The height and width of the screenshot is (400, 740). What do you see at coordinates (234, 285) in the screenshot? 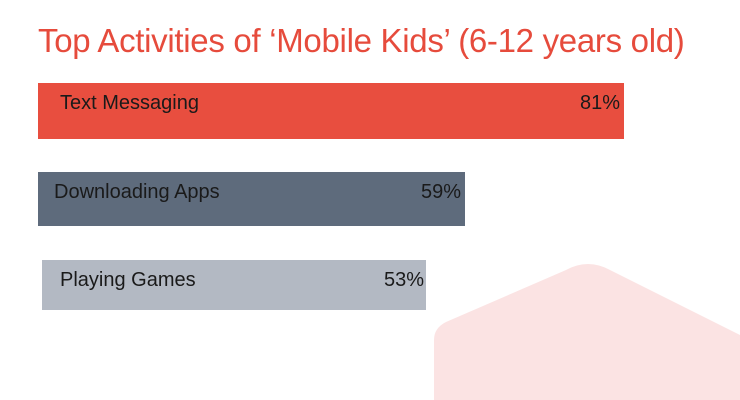
I see `bar-playing-games` at bounding box center [234, 285].